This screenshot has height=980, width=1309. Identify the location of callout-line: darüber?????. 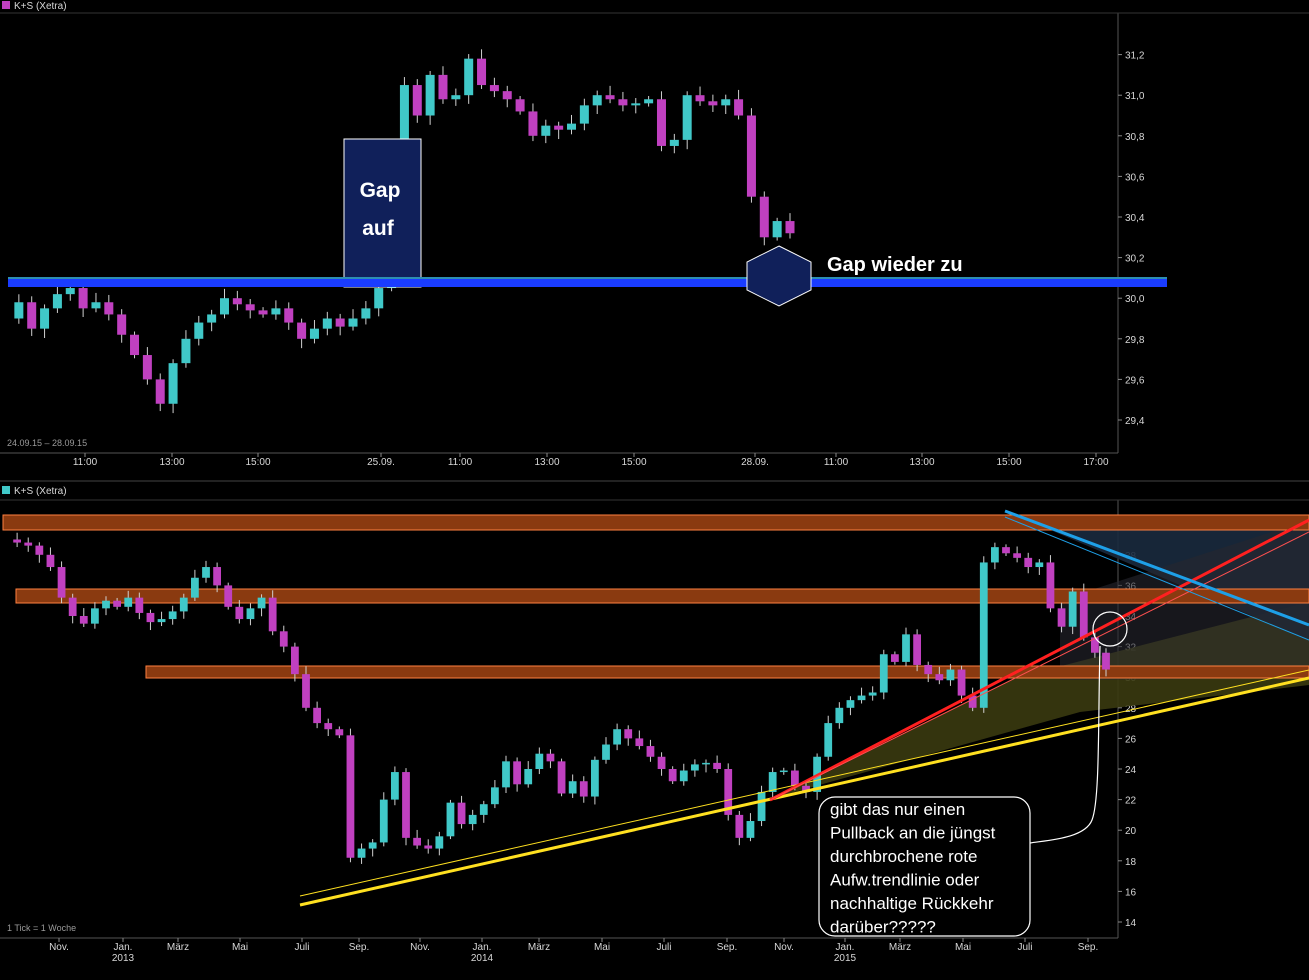
(883, 927).